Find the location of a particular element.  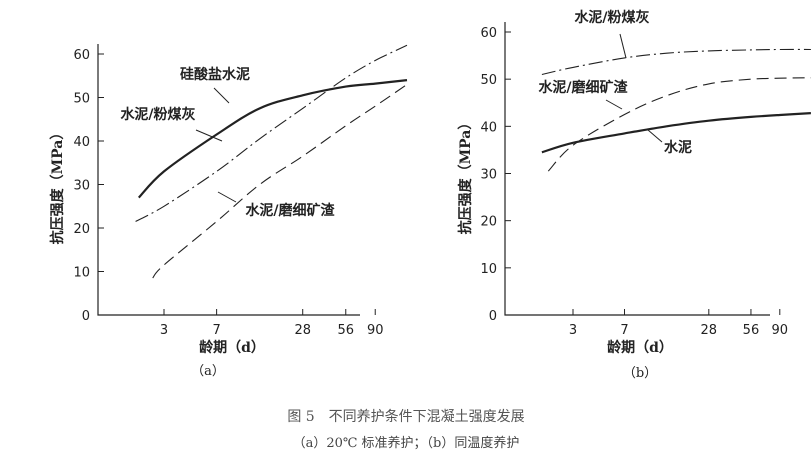

series-label: 硅酸盐水泥 is located at coordinates (215, 74).